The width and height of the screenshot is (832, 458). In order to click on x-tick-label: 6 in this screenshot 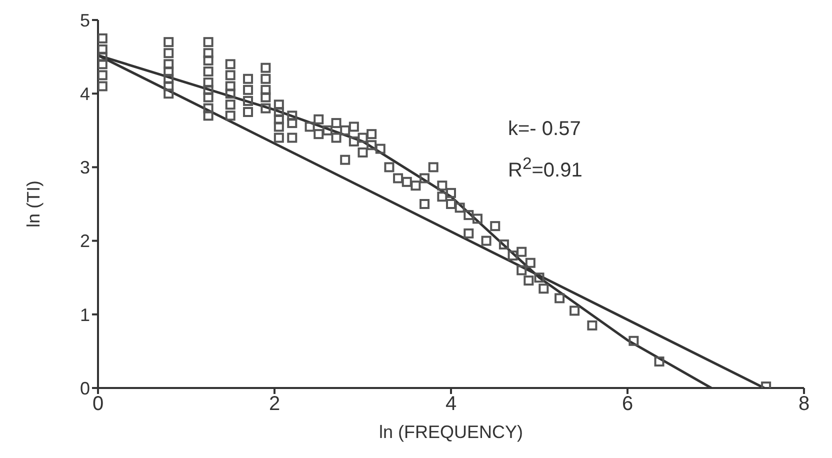, I will do `click(628, 404)`.